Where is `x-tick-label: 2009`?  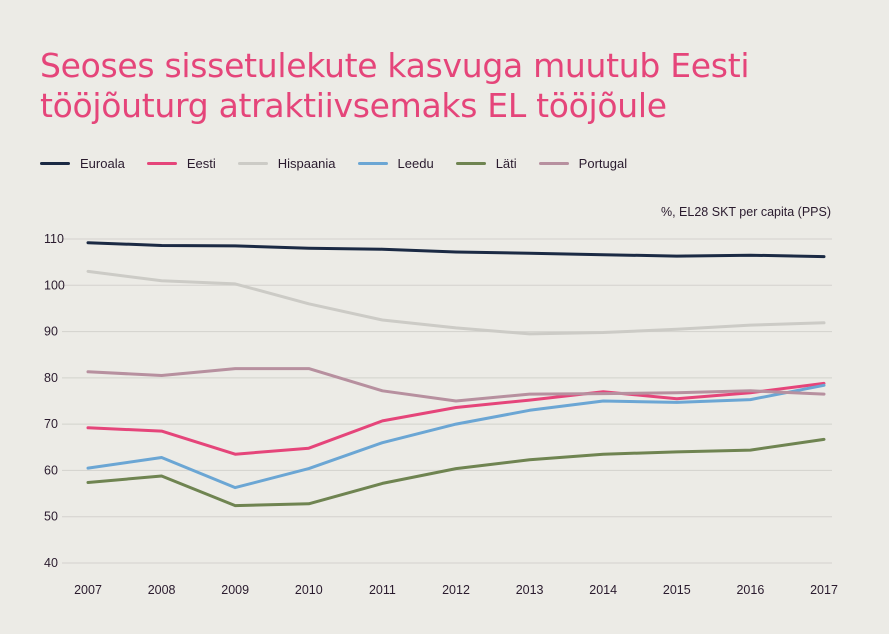 x-tick-label: 2009 is located at coordinates (235, 590).